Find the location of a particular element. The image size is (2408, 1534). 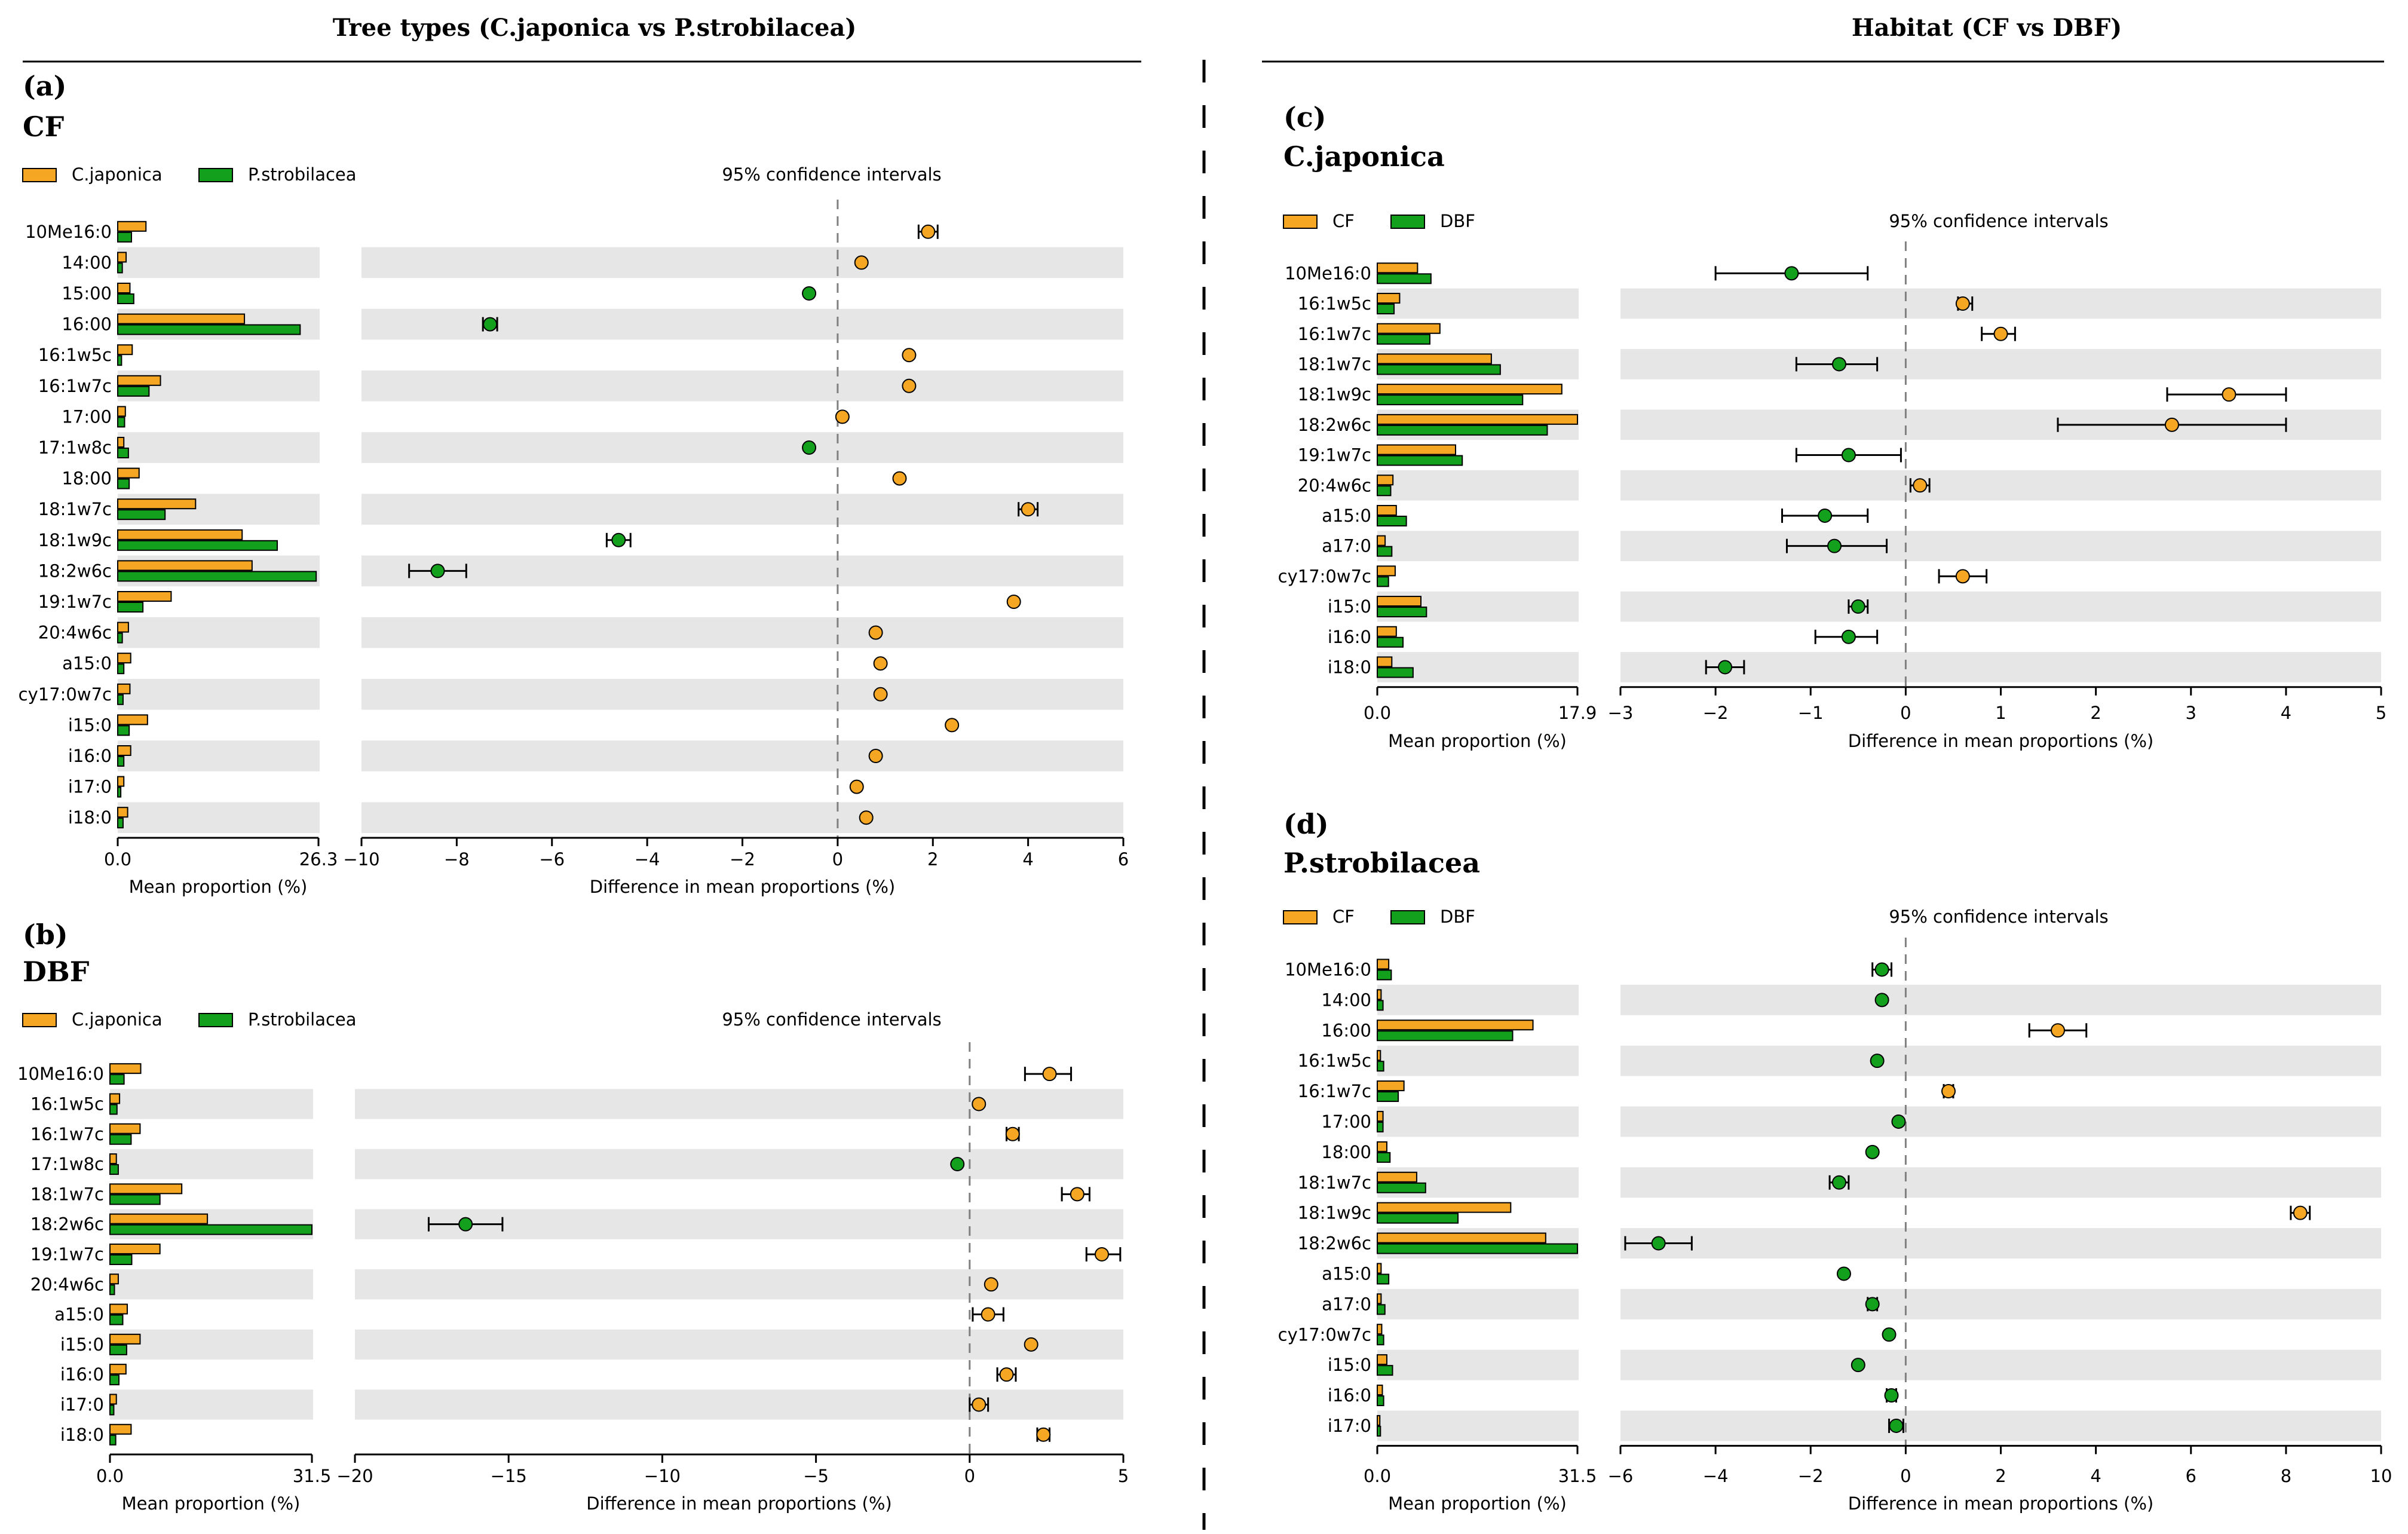

category-label: 18:00 is located at coordinates (87, 479).